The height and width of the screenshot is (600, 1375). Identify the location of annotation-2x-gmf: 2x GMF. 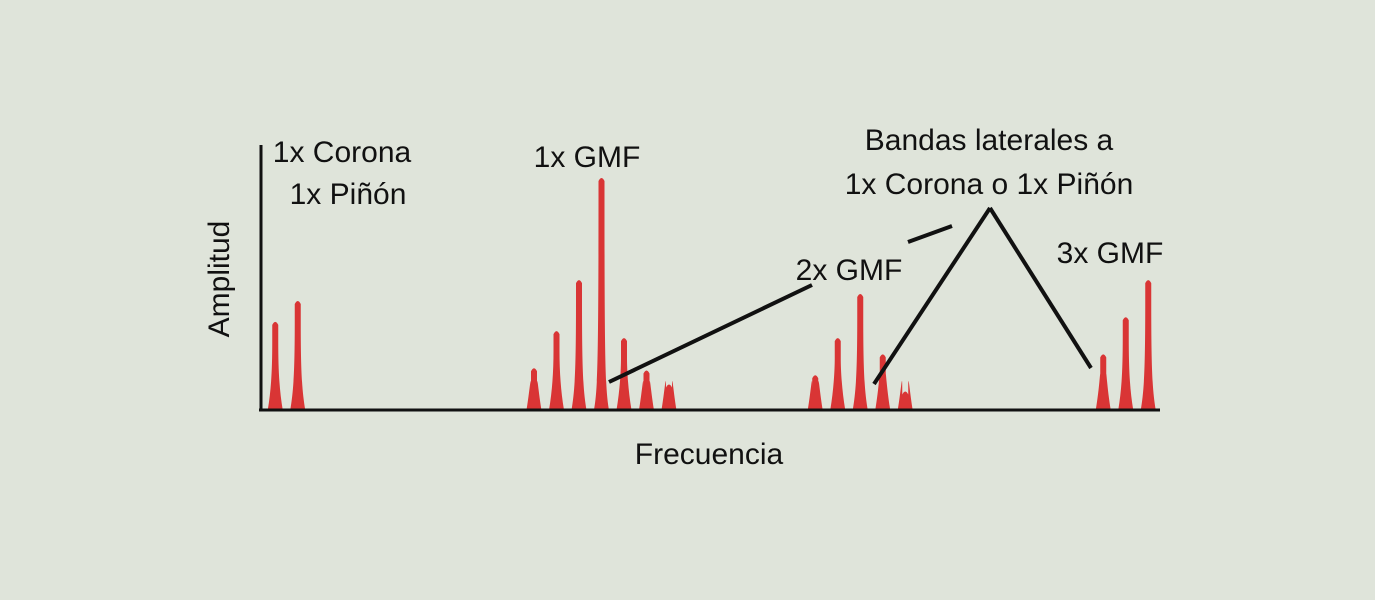
(849, 270).